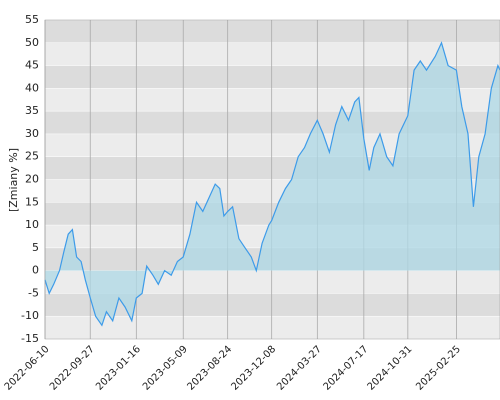 This screenshot has height=400, width=500. Describe the element at coordinates (33, 292) in the screenshot. I see `y-tick-label: -5` at that location.